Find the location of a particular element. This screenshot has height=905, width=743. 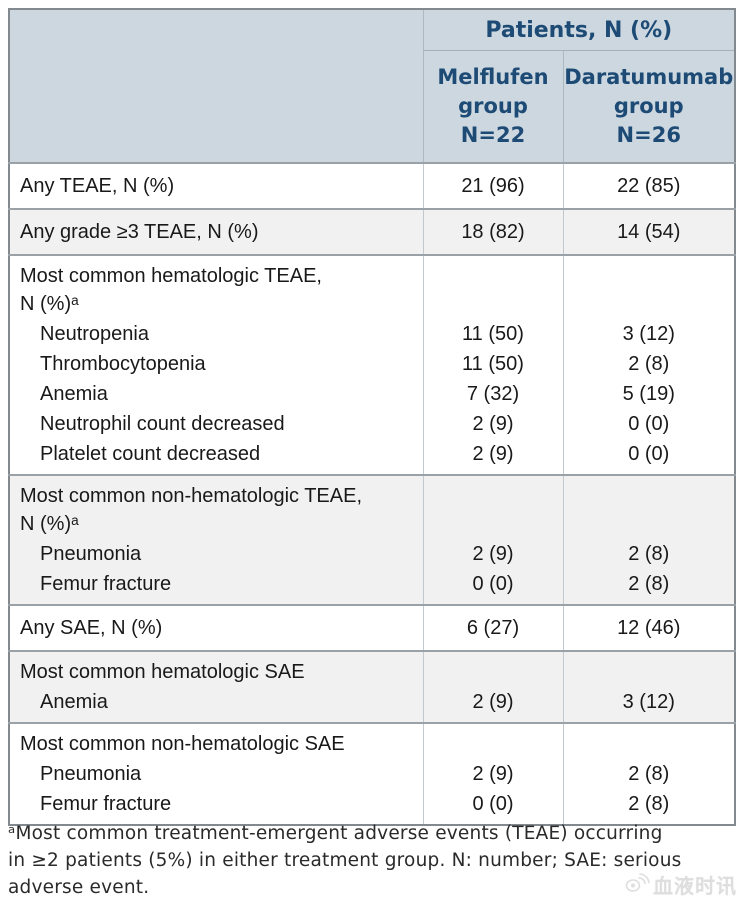

row-label: Platelet count decreased is located at coordinates (216, 457).